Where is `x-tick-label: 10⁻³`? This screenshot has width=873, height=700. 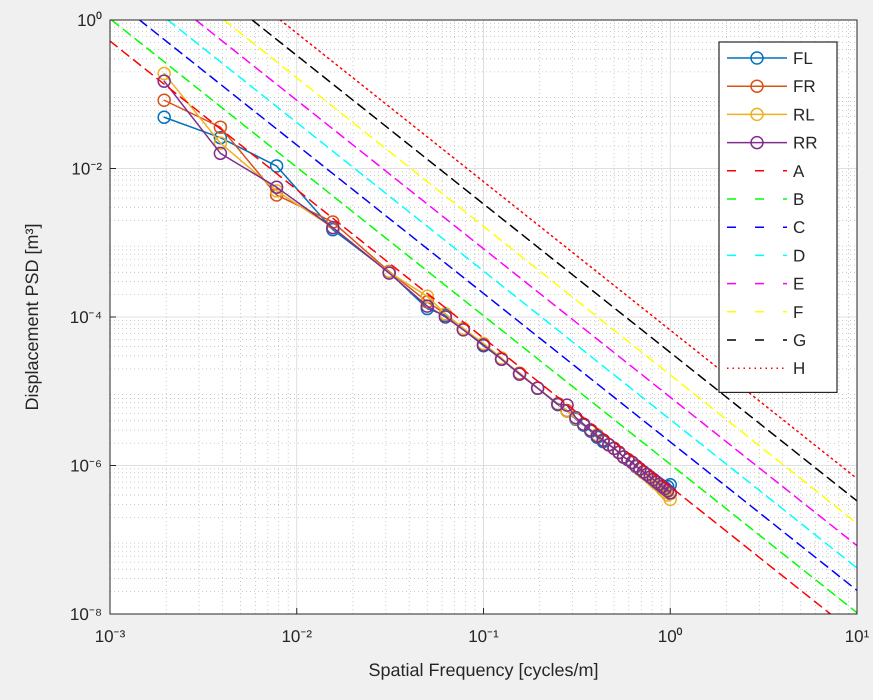
x-tick-label: 10⁻³ is located at coordinates (110, 636).